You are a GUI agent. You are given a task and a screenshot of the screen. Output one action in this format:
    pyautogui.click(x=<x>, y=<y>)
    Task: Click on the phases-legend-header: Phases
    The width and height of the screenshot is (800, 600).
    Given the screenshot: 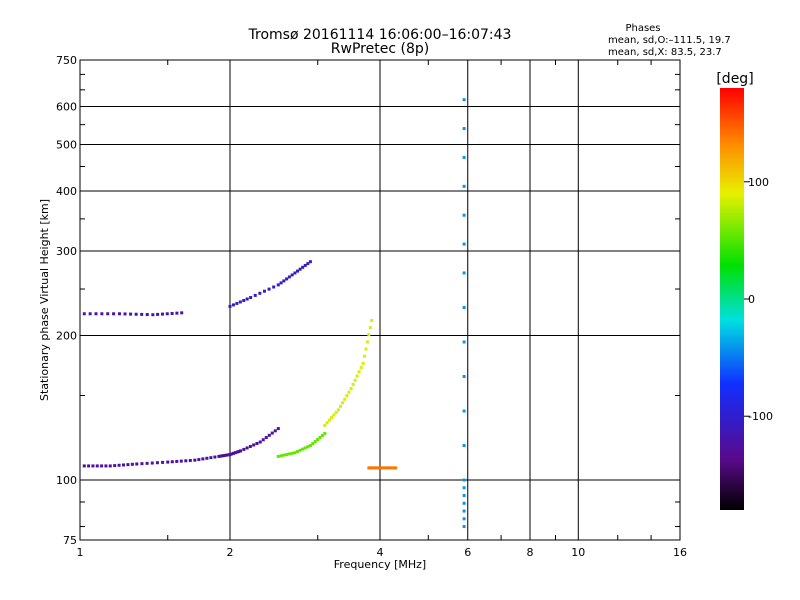 What is the action you would take?
    pyautogui.click(x=642, y=28)
    